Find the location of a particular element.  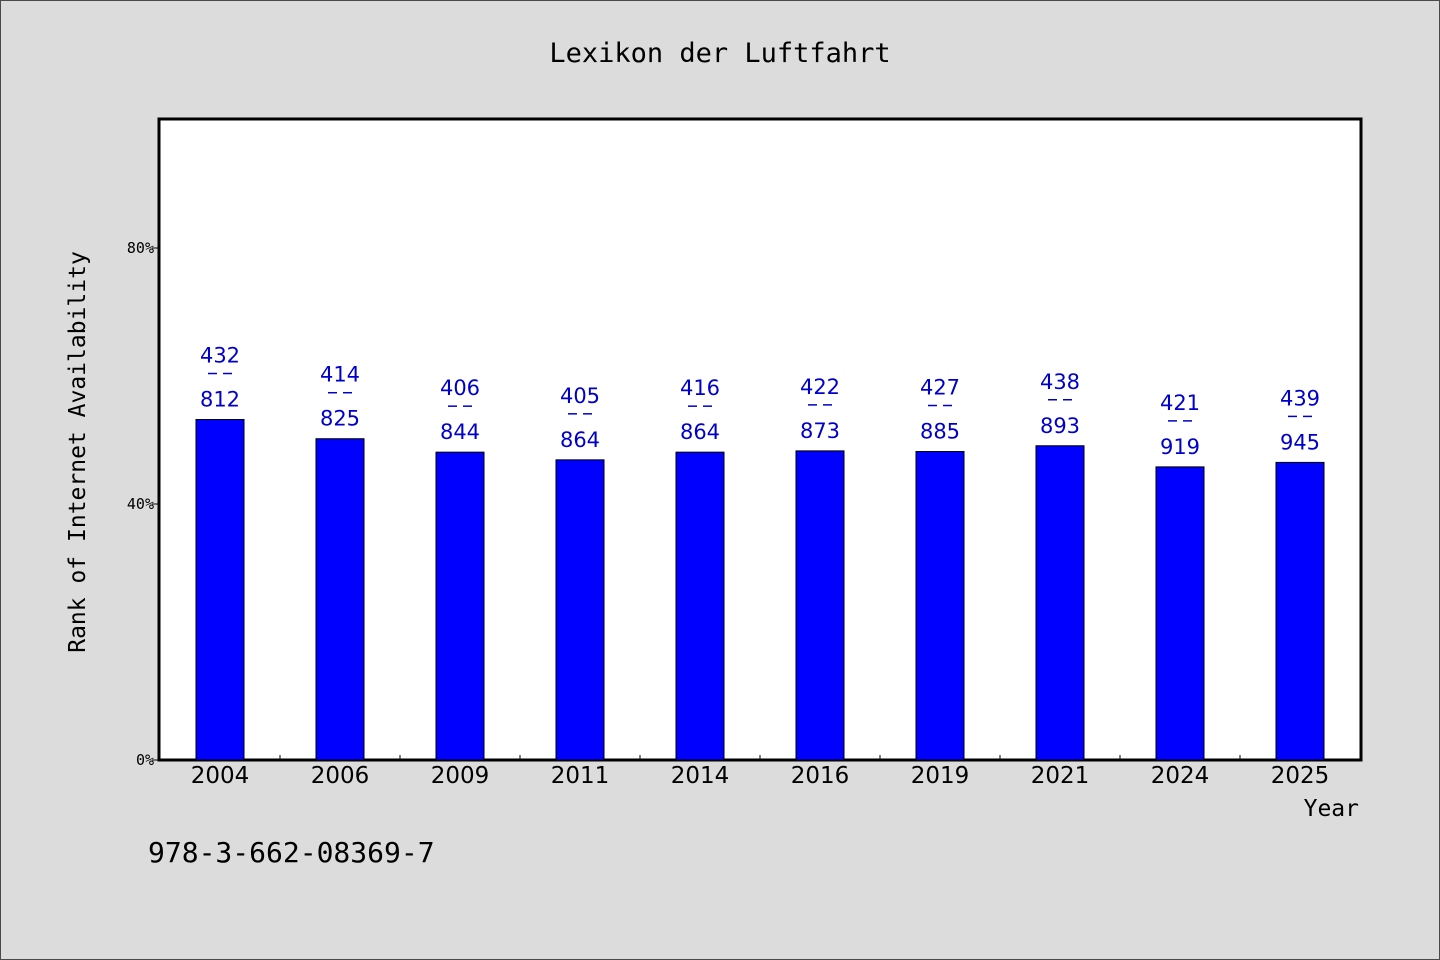

chart-title: Lexikon der Luftfahrt is located at coordinates (719, 53).